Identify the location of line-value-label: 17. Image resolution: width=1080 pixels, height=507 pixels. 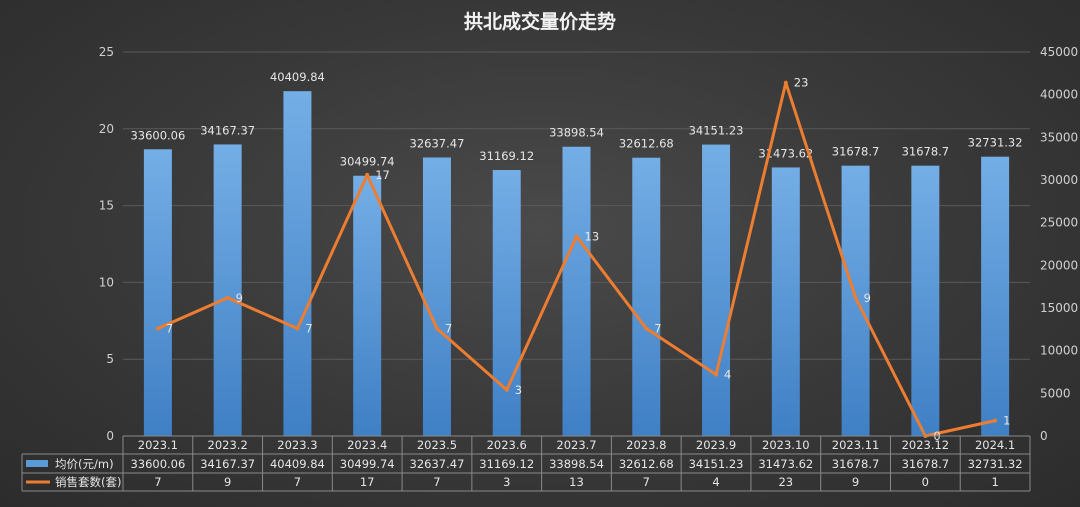
(382, 175).